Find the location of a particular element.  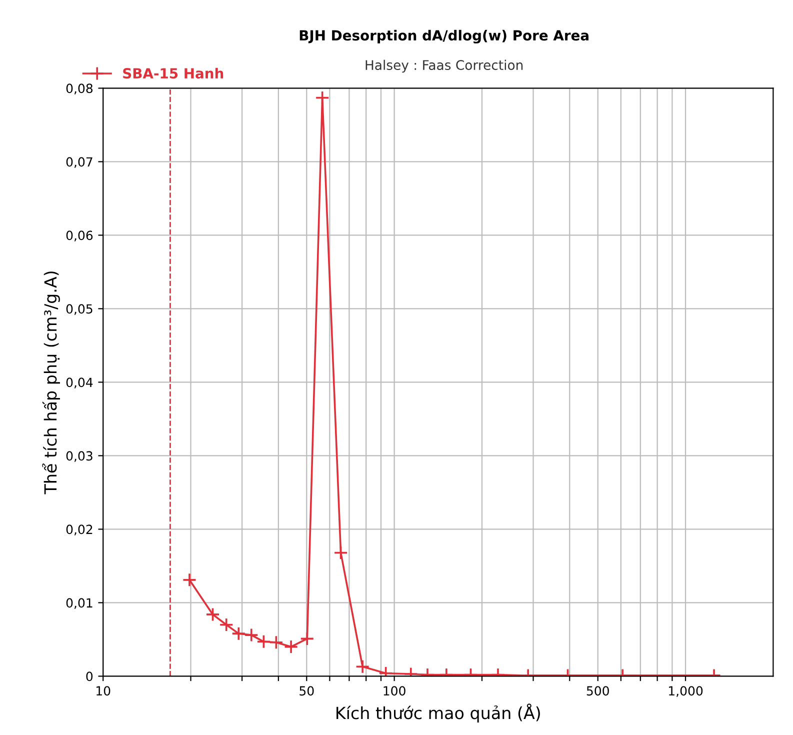

y-tick-label: 0,07 is located at coordinates (79, 162).